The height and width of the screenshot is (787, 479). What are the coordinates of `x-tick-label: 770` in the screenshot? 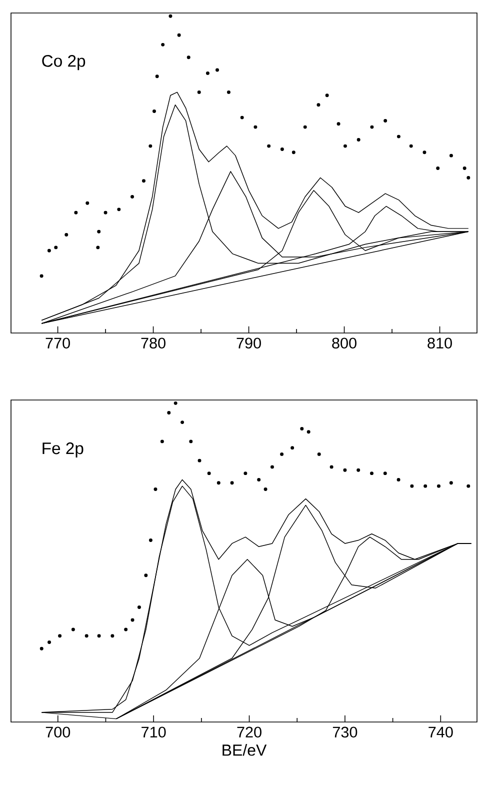 It's located at (58, 343).